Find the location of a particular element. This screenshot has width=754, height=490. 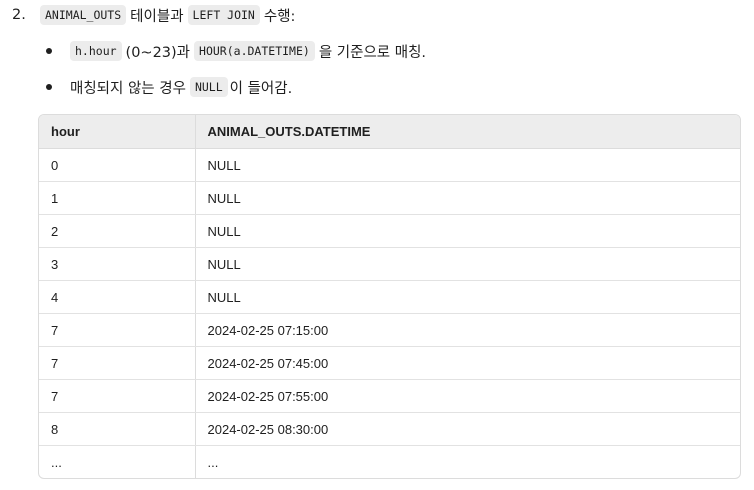

step-text-perform: 수행: is located at coordinates (279, 16).